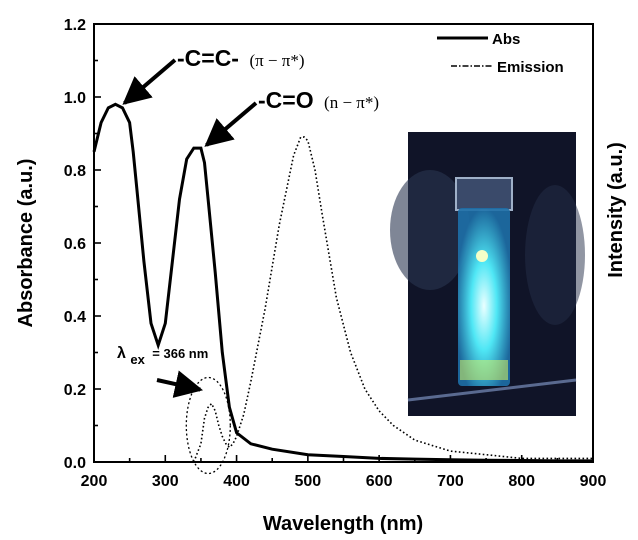 The image size is (638, 540). I want to click on annotation-lambda-subscript: ex, so click(137, 359).